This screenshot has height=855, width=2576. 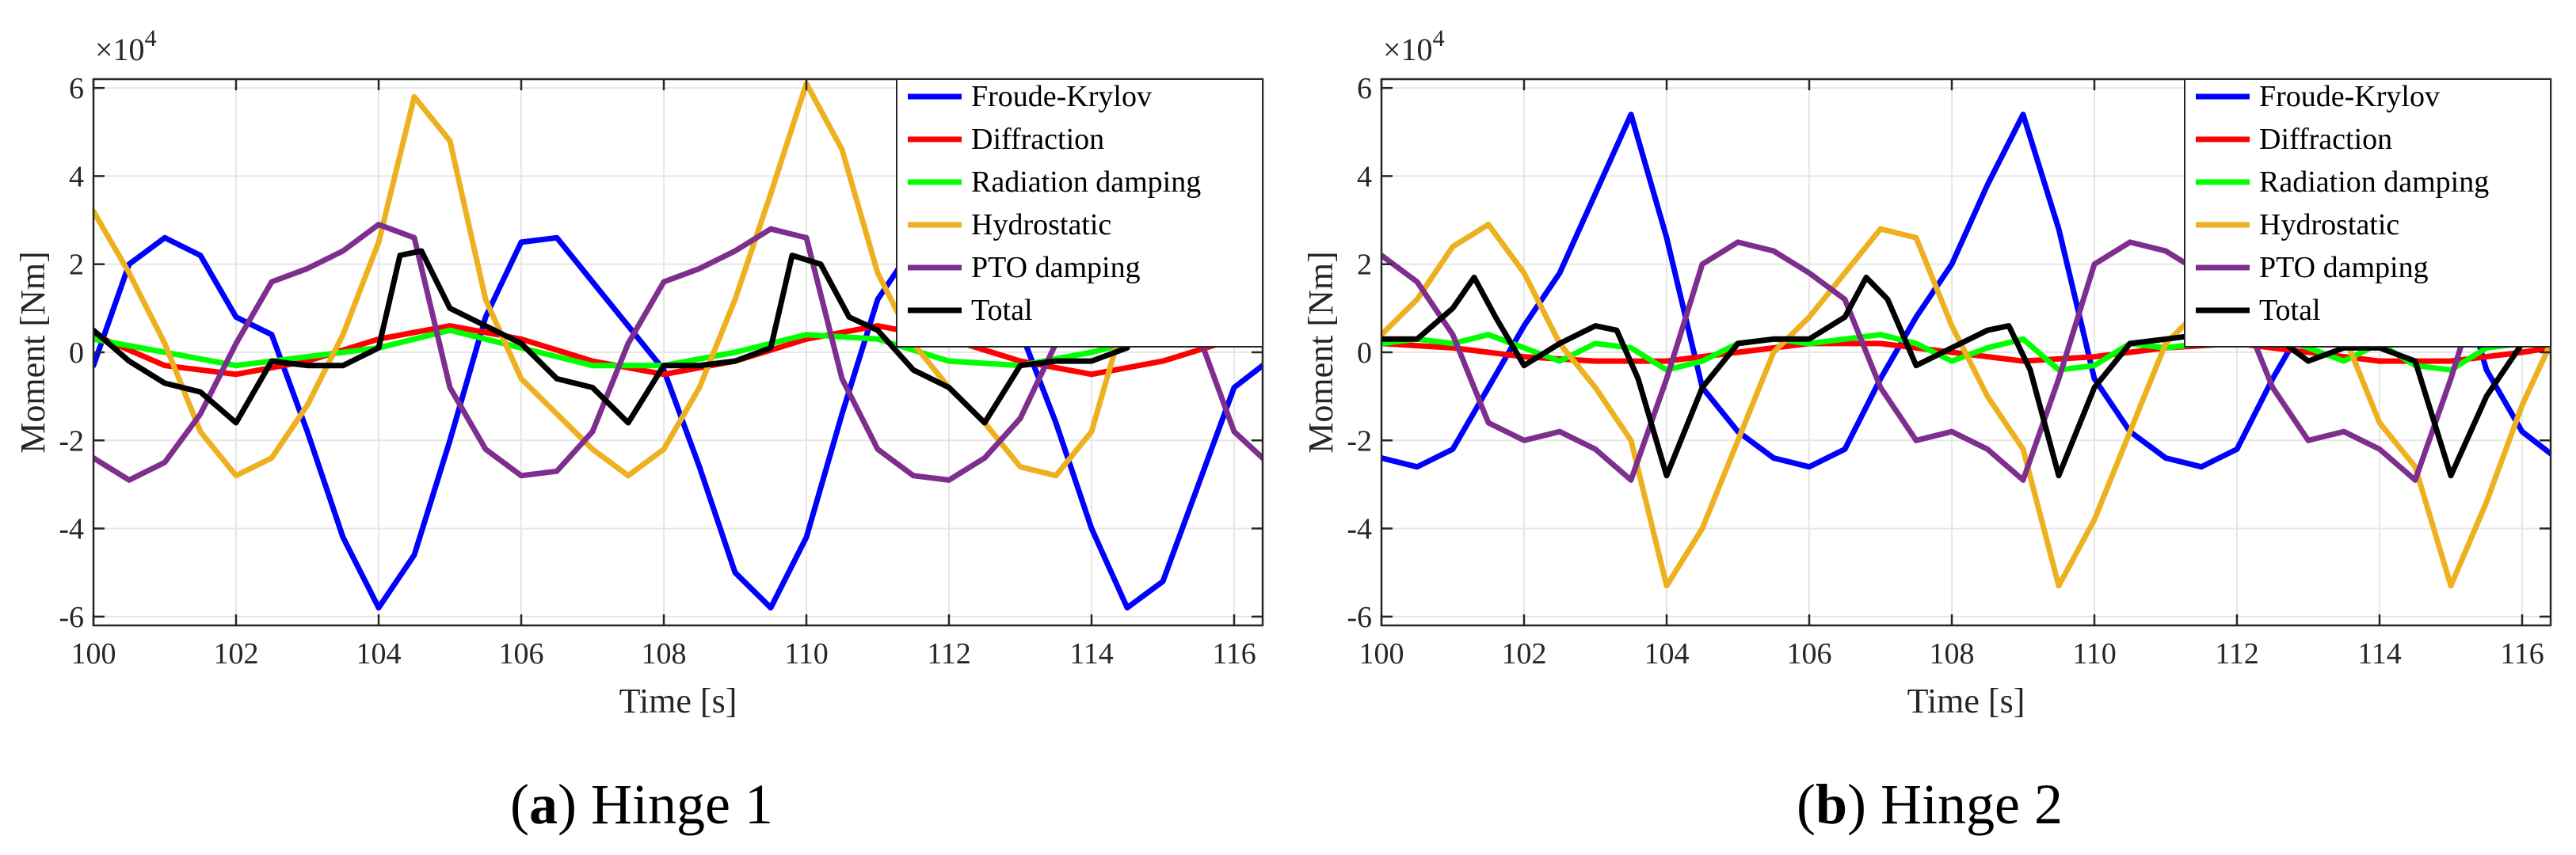 I want to click on panel-caption: (a) Hinge 1, so click(x=641, y=804).